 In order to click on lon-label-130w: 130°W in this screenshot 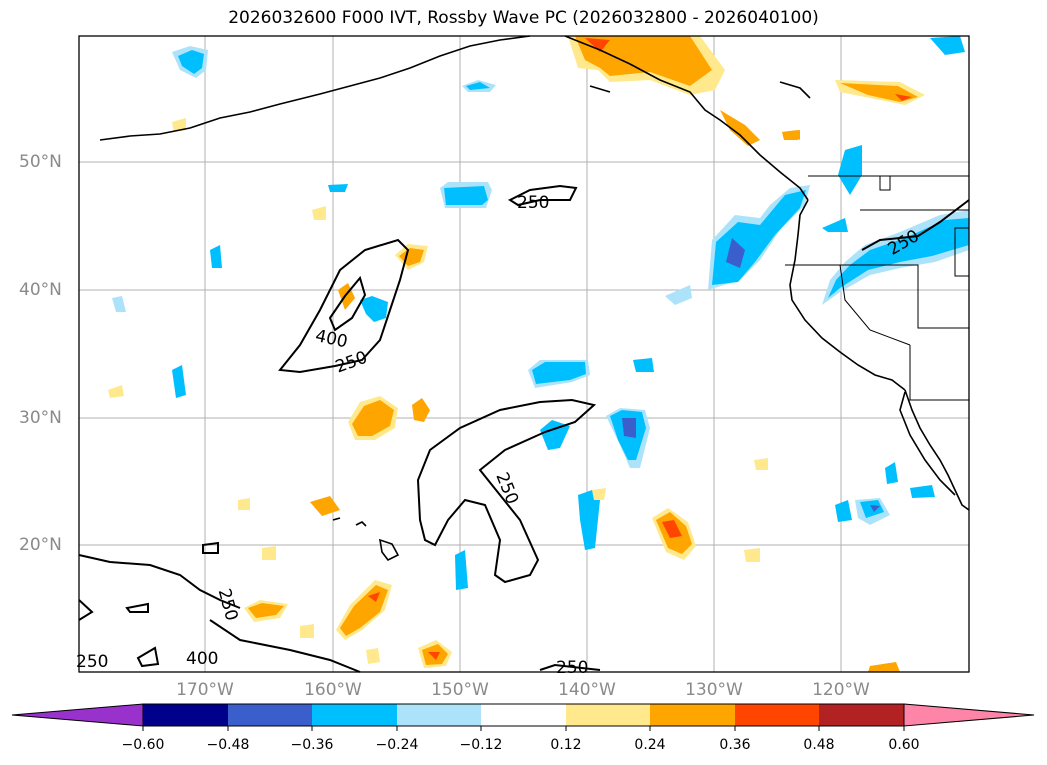, I will do `click(714, 690)`.